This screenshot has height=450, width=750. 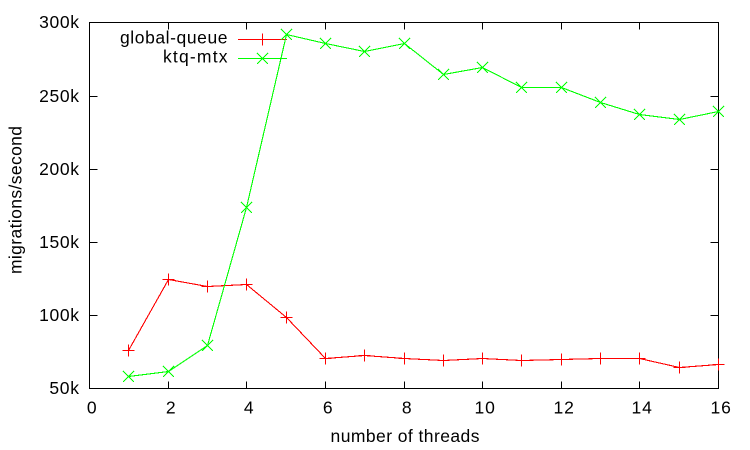 What do you see at coordinates (59, 96) in the screenshot?
I see `svg-text: 250k` at bounding box center [59, 96].